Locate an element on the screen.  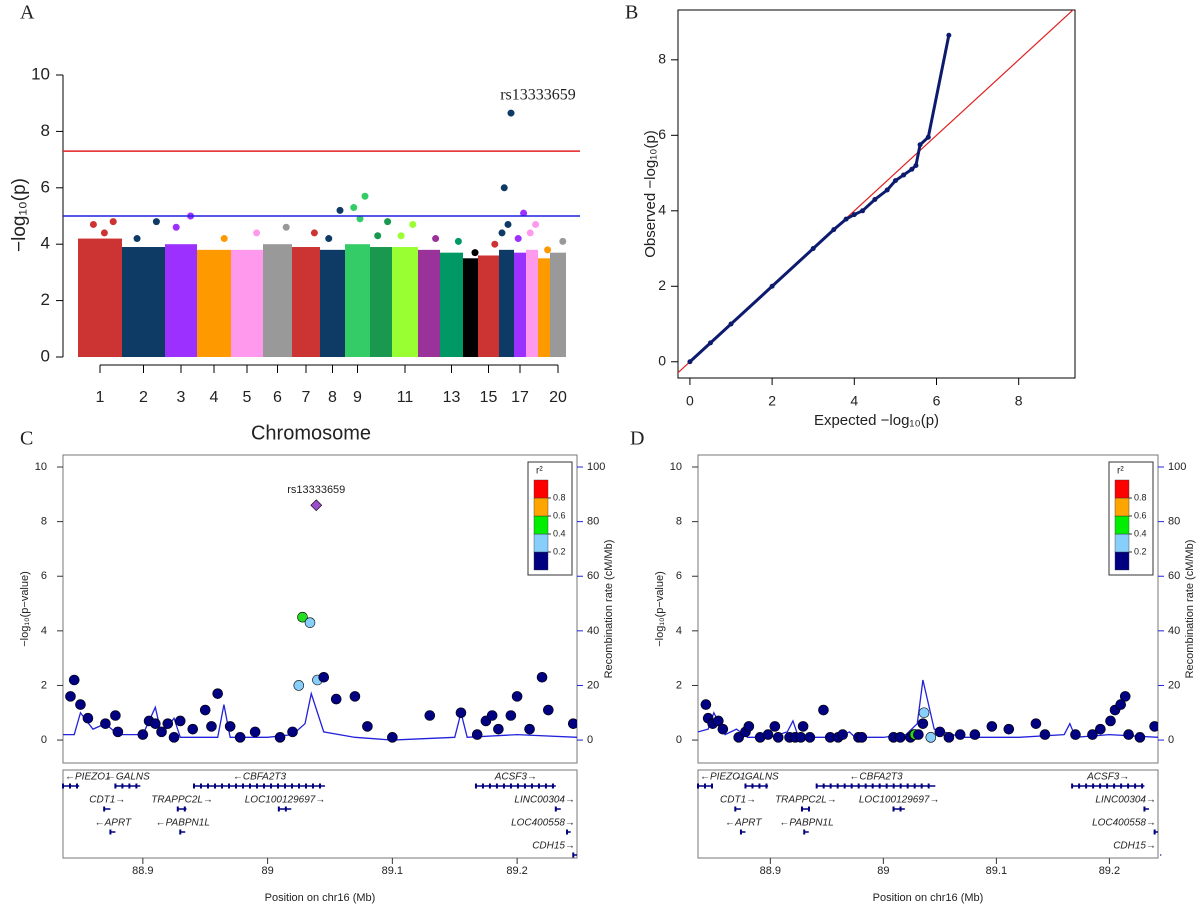
x-tick-label: 9 is located at coordinates (357, 397).